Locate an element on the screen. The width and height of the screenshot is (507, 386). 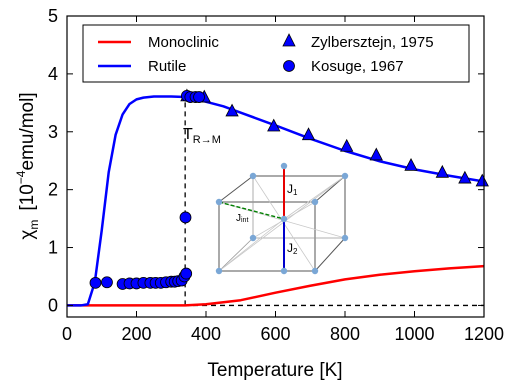
y-tick-label: 4 is located at coordinates (53, 74).